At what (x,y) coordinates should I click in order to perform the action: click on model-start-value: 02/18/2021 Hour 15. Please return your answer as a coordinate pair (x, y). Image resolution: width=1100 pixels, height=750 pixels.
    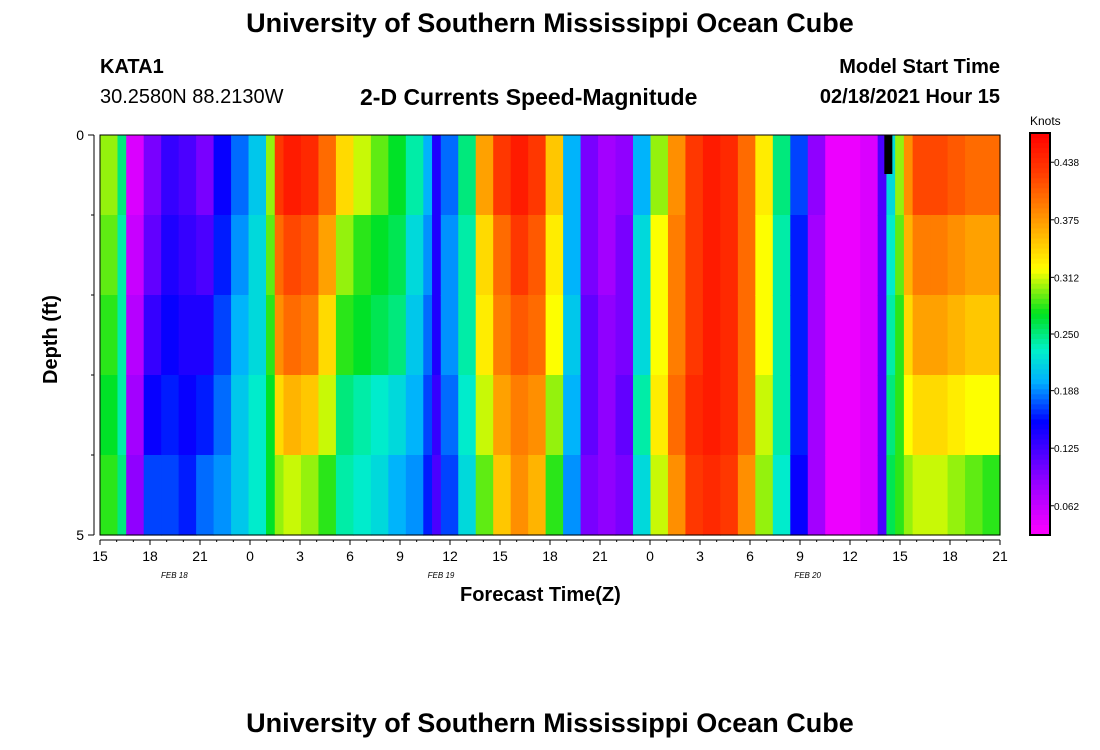
    Looking at the image, I should click on (909, 97).